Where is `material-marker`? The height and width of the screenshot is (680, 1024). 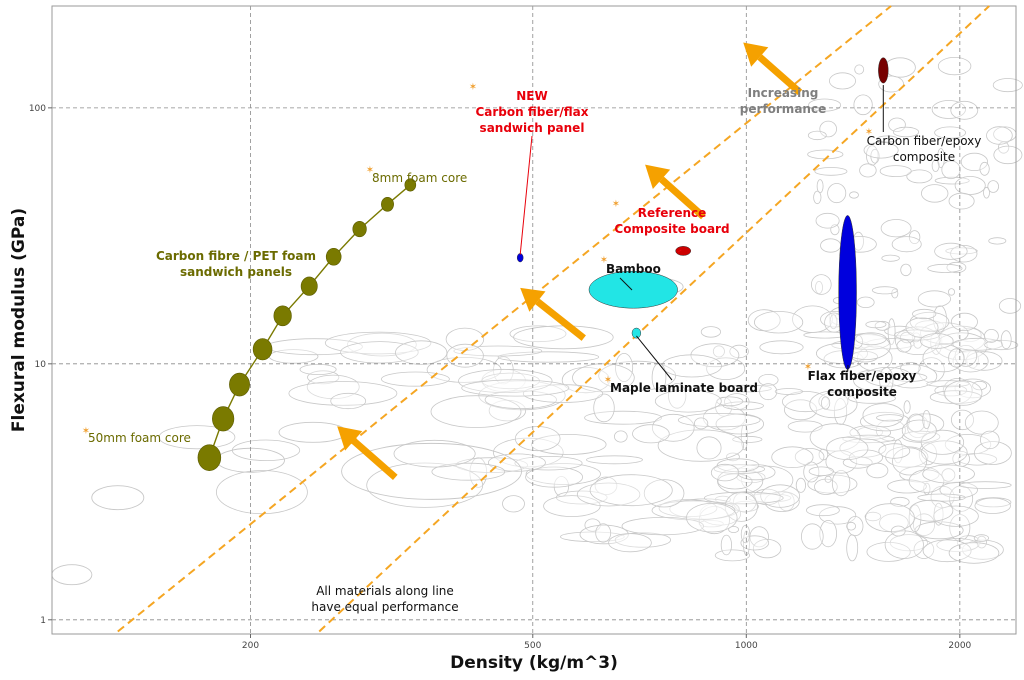 material-marker is located at coordinates (520, 258).